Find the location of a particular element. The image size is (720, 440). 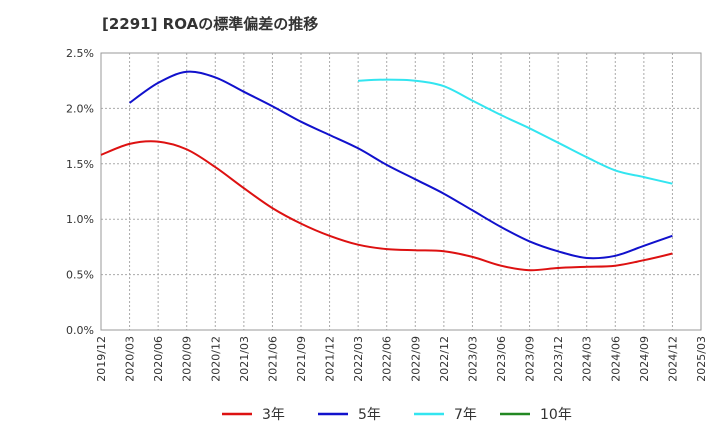

x-tick-label: 2023/12 is located at coordinates (558, 359).